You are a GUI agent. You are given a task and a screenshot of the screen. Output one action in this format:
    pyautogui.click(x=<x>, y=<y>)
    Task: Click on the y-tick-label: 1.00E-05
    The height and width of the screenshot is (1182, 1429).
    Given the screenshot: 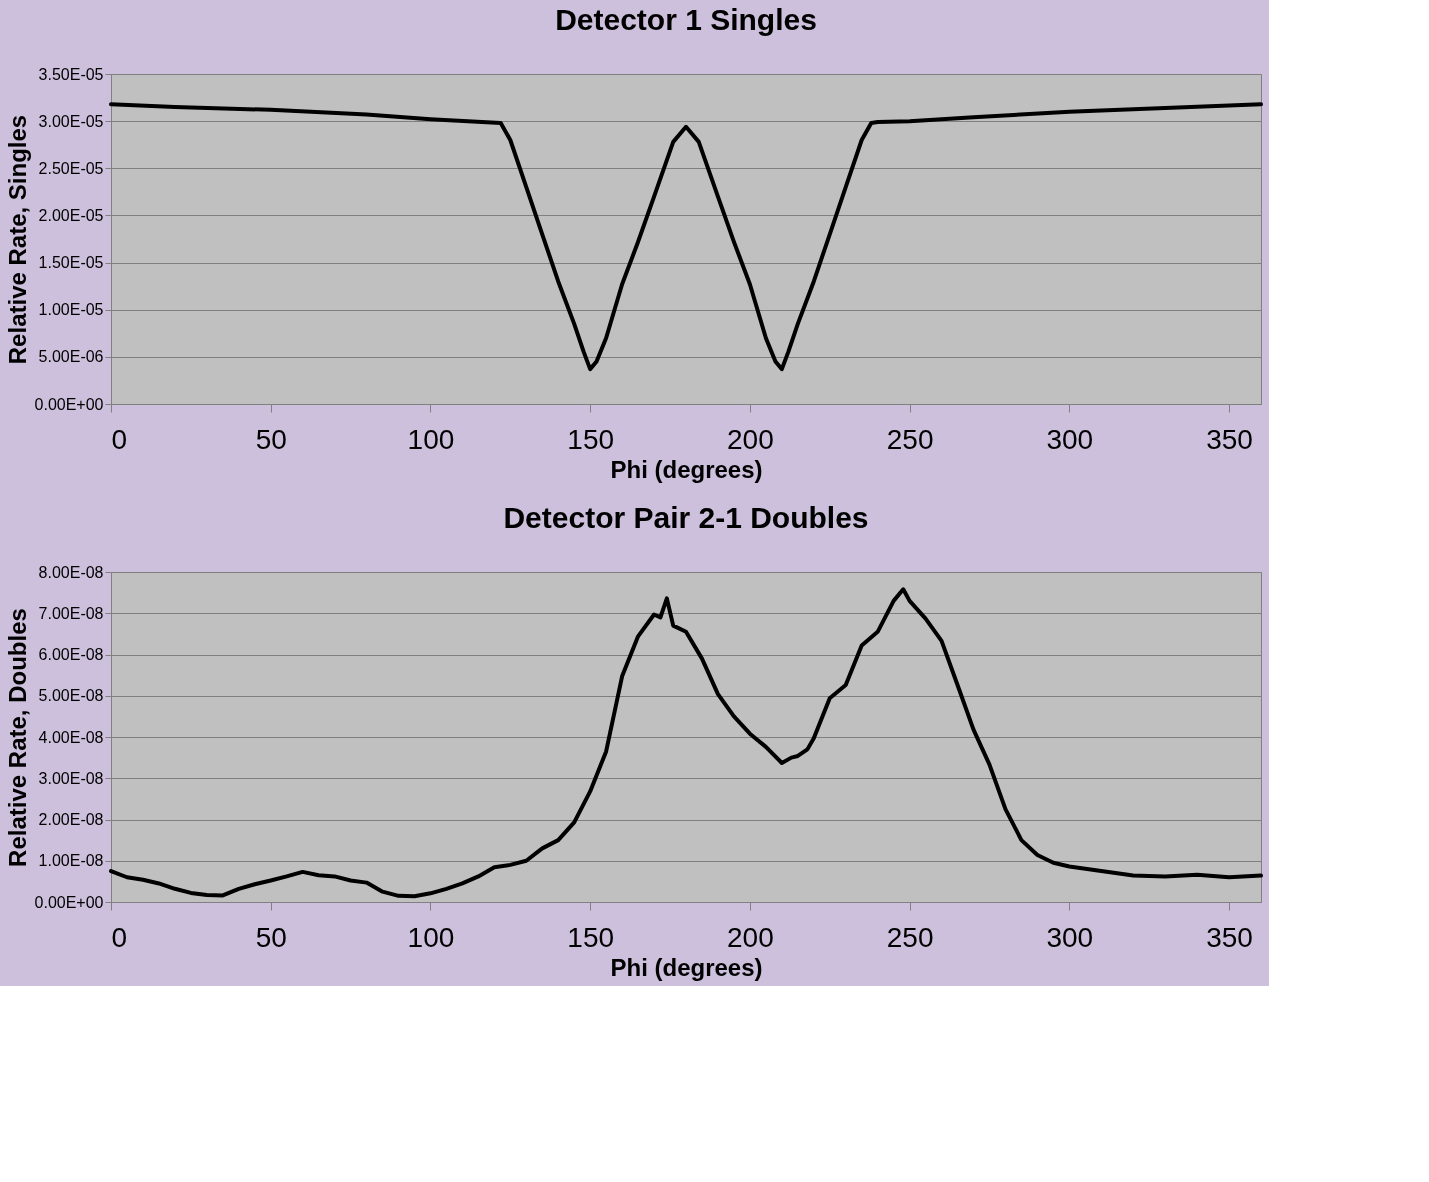 What is the action you would take?
    pyautogui.click(x=71, y=310)
    